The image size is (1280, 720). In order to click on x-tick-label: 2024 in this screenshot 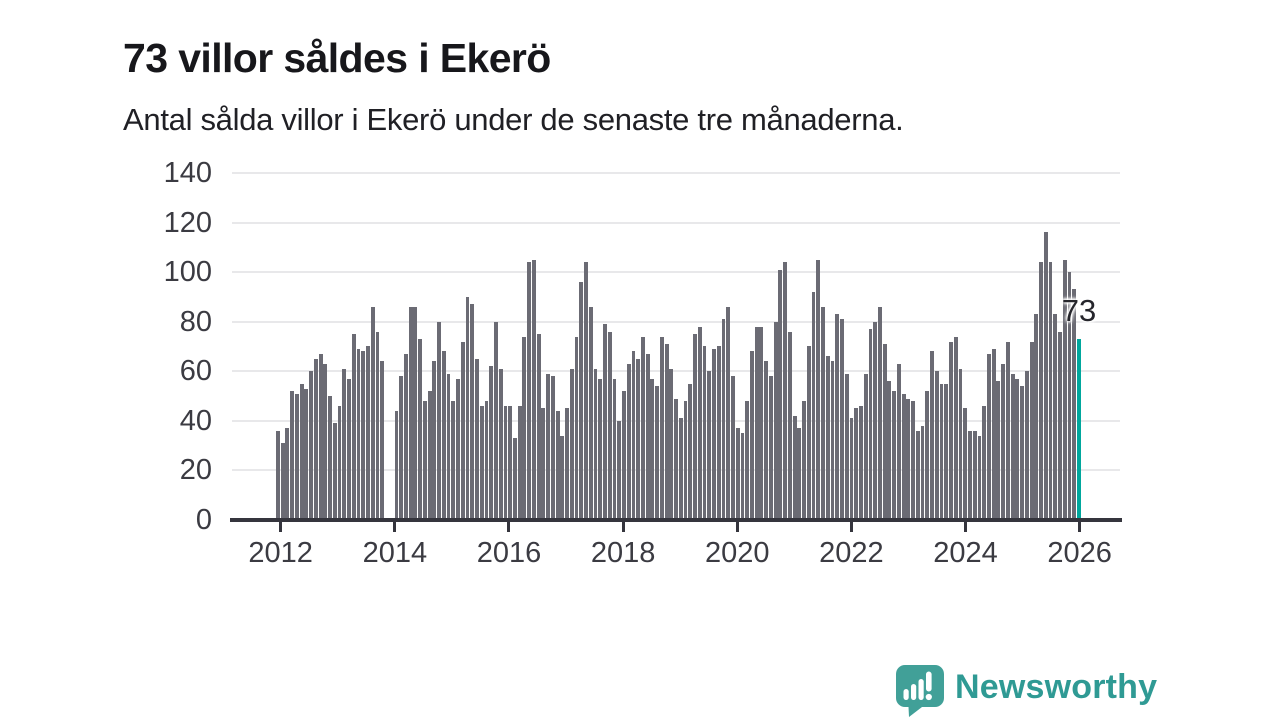, I will do `click(965, 553)`.